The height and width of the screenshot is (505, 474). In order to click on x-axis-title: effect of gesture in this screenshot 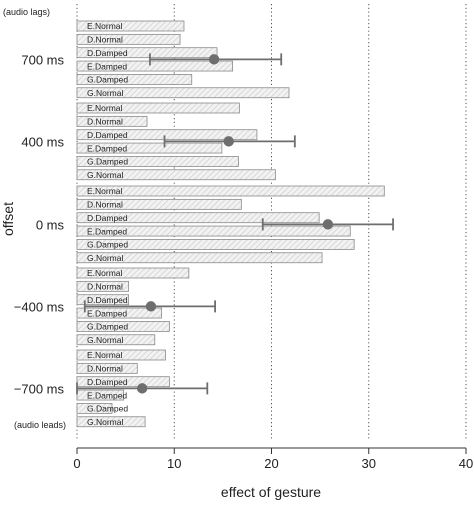, I will do `click(271, 492)`.